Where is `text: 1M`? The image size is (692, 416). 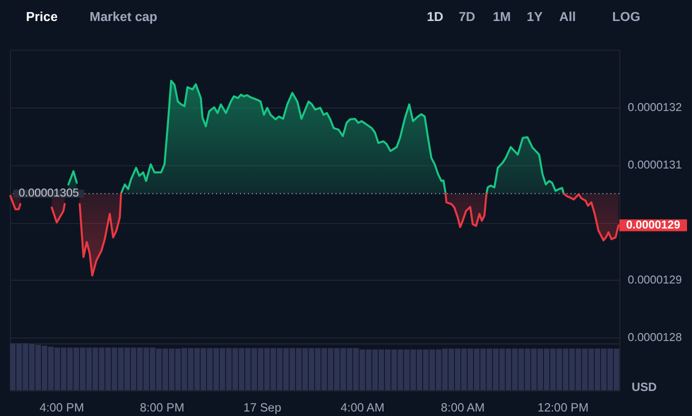 text: 1M is located at coordinates (501, 16).